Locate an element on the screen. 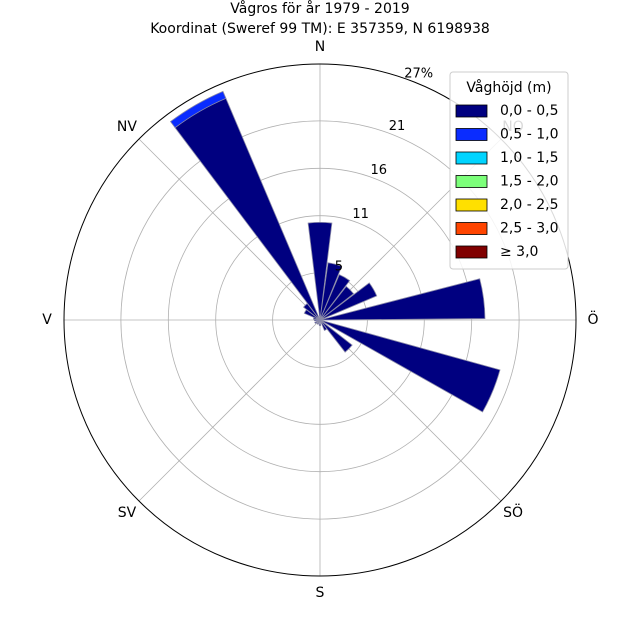  direction-label: SÖ is located at coordinates (513, 512).